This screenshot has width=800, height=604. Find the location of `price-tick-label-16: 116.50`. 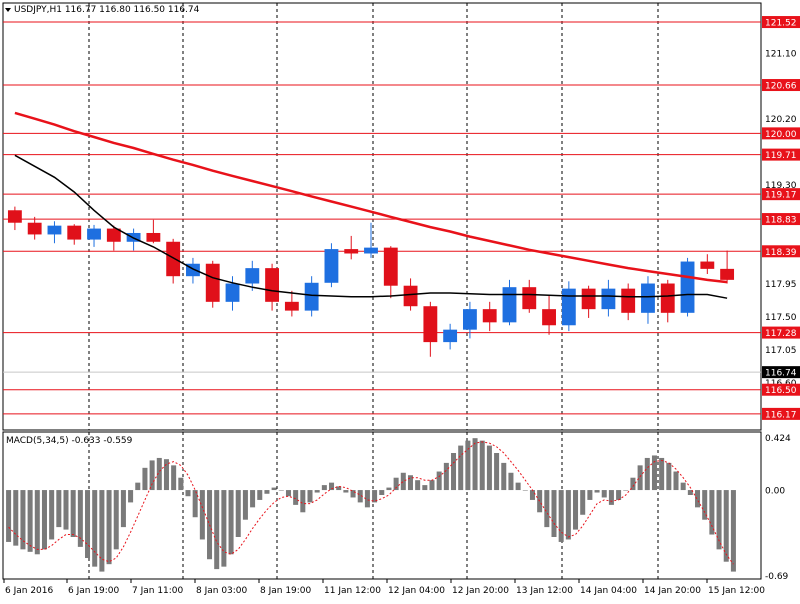

price-tick-label-16: 116.50 is located at coordinates (781, 391).